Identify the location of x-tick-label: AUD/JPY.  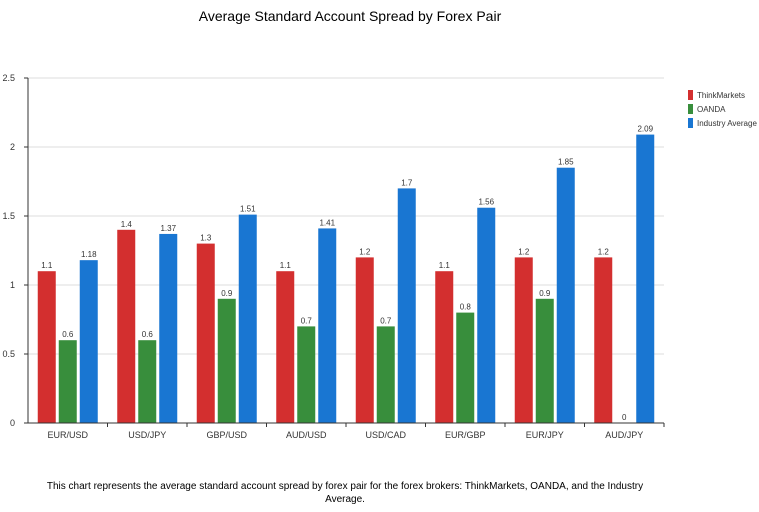
(624, 435).